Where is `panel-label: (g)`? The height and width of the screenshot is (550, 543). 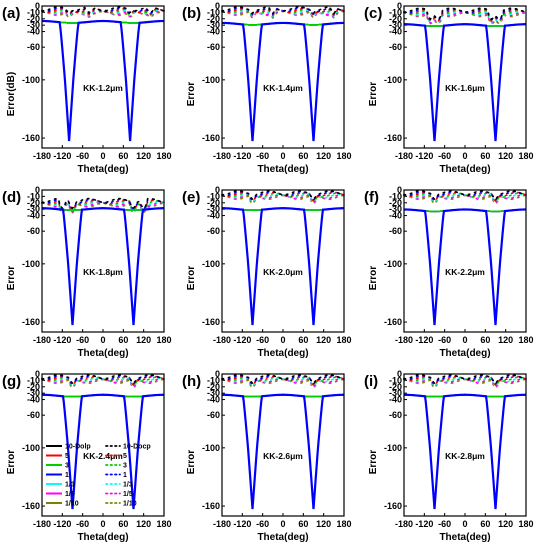
panel-label: (g) is located at coordinates (11, 381).